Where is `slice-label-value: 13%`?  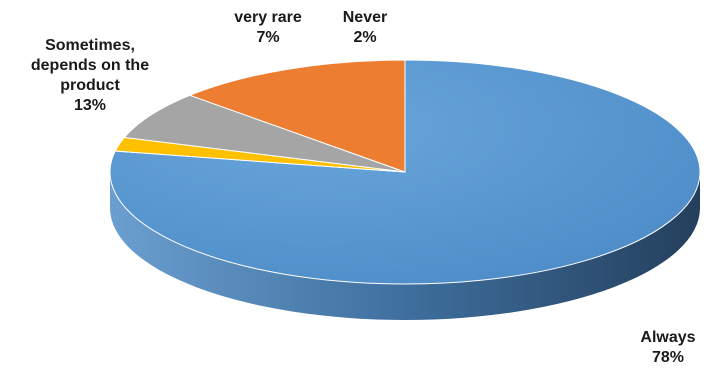 slice-label-value: 13% is located at coordinates (90, 105).